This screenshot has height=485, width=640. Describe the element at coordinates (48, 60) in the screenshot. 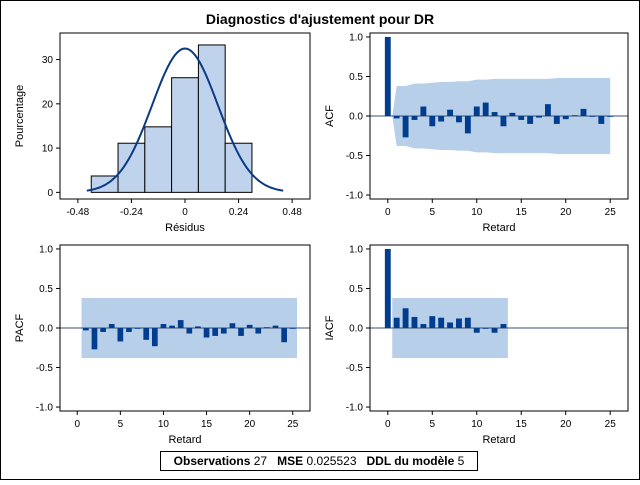

I see `y-tick-label: 30` at that location.